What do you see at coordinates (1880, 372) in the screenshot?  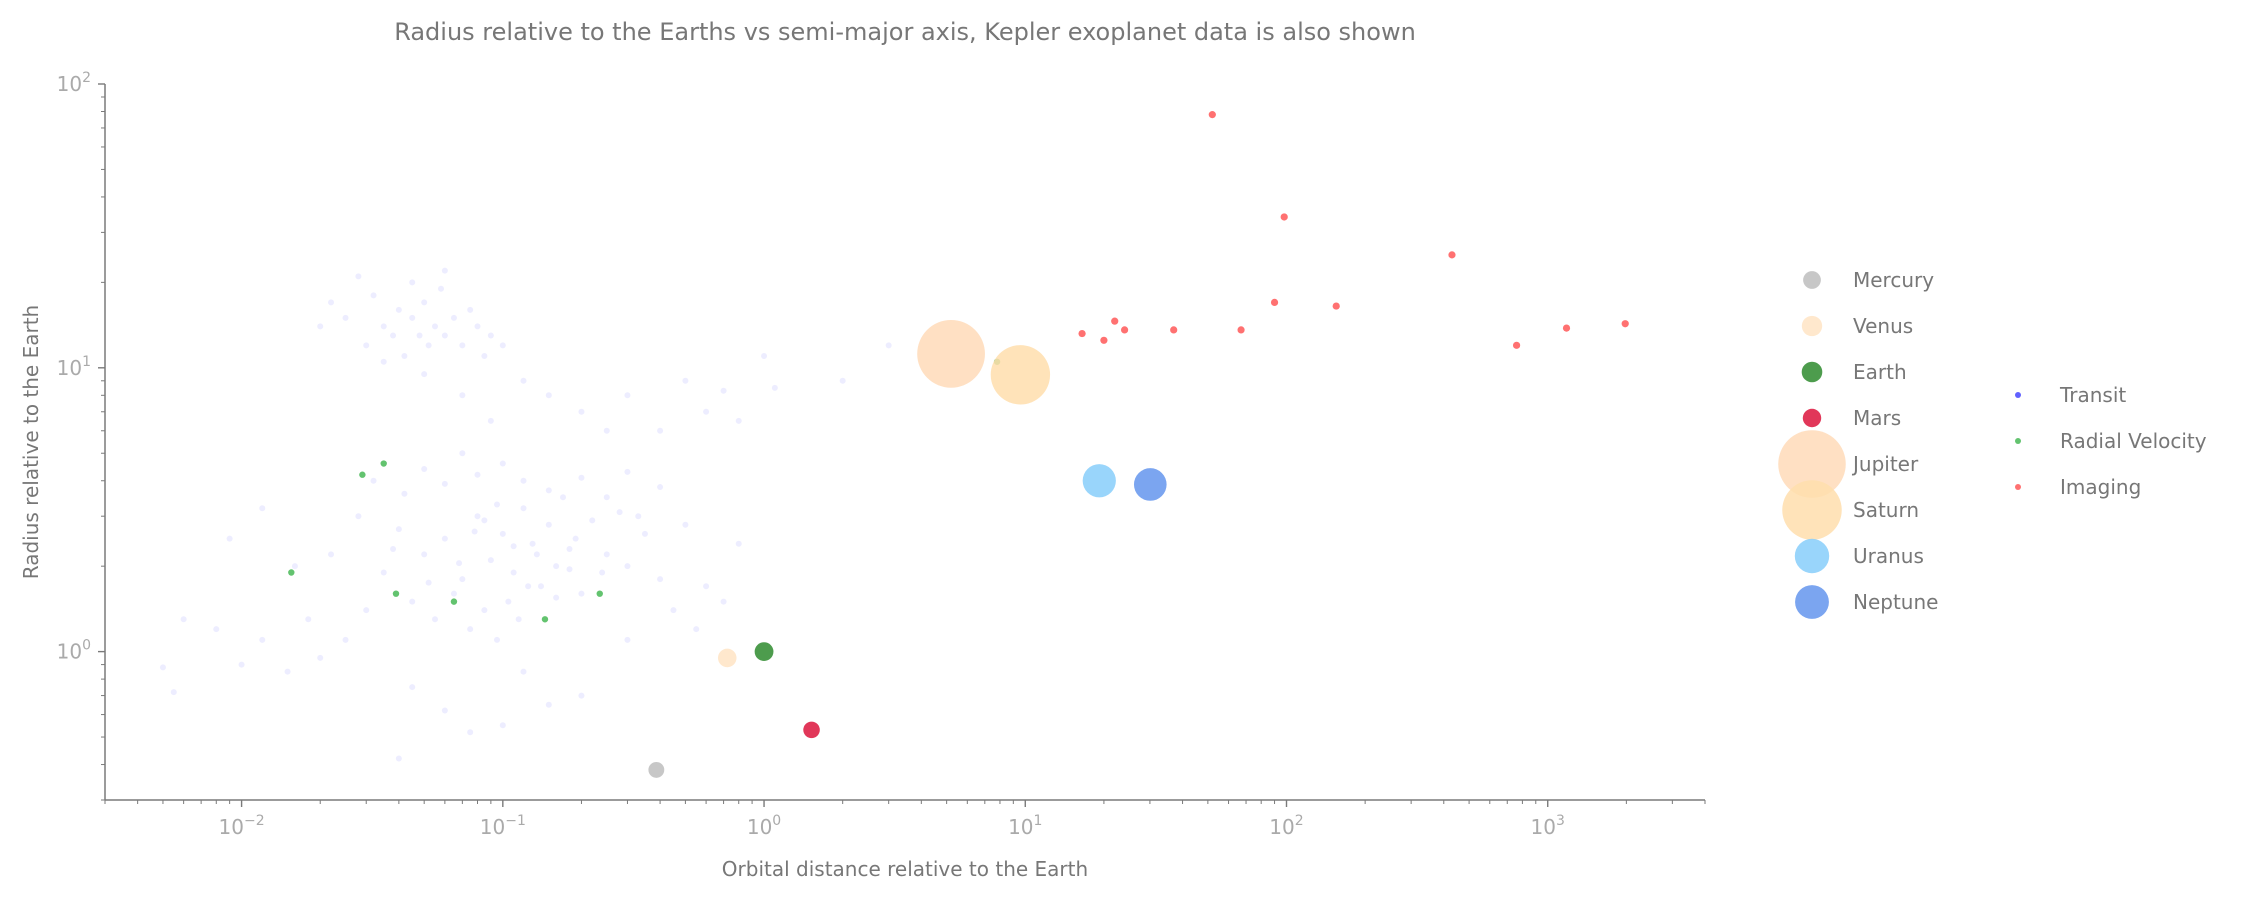 I see `legend-label-earth: Earth` at bounding box center [1880, 372].